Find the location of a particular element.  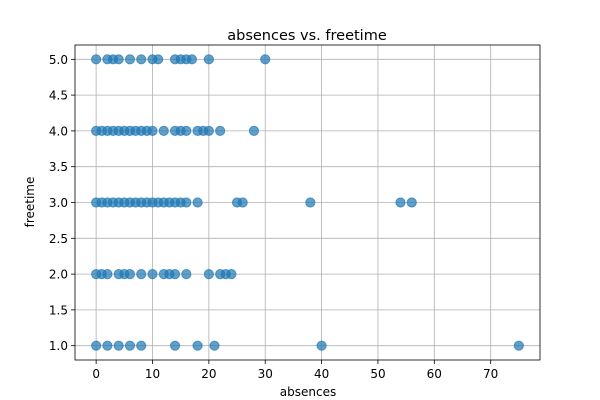

x-tick-label: 10 is located at coordinates (152, 374).